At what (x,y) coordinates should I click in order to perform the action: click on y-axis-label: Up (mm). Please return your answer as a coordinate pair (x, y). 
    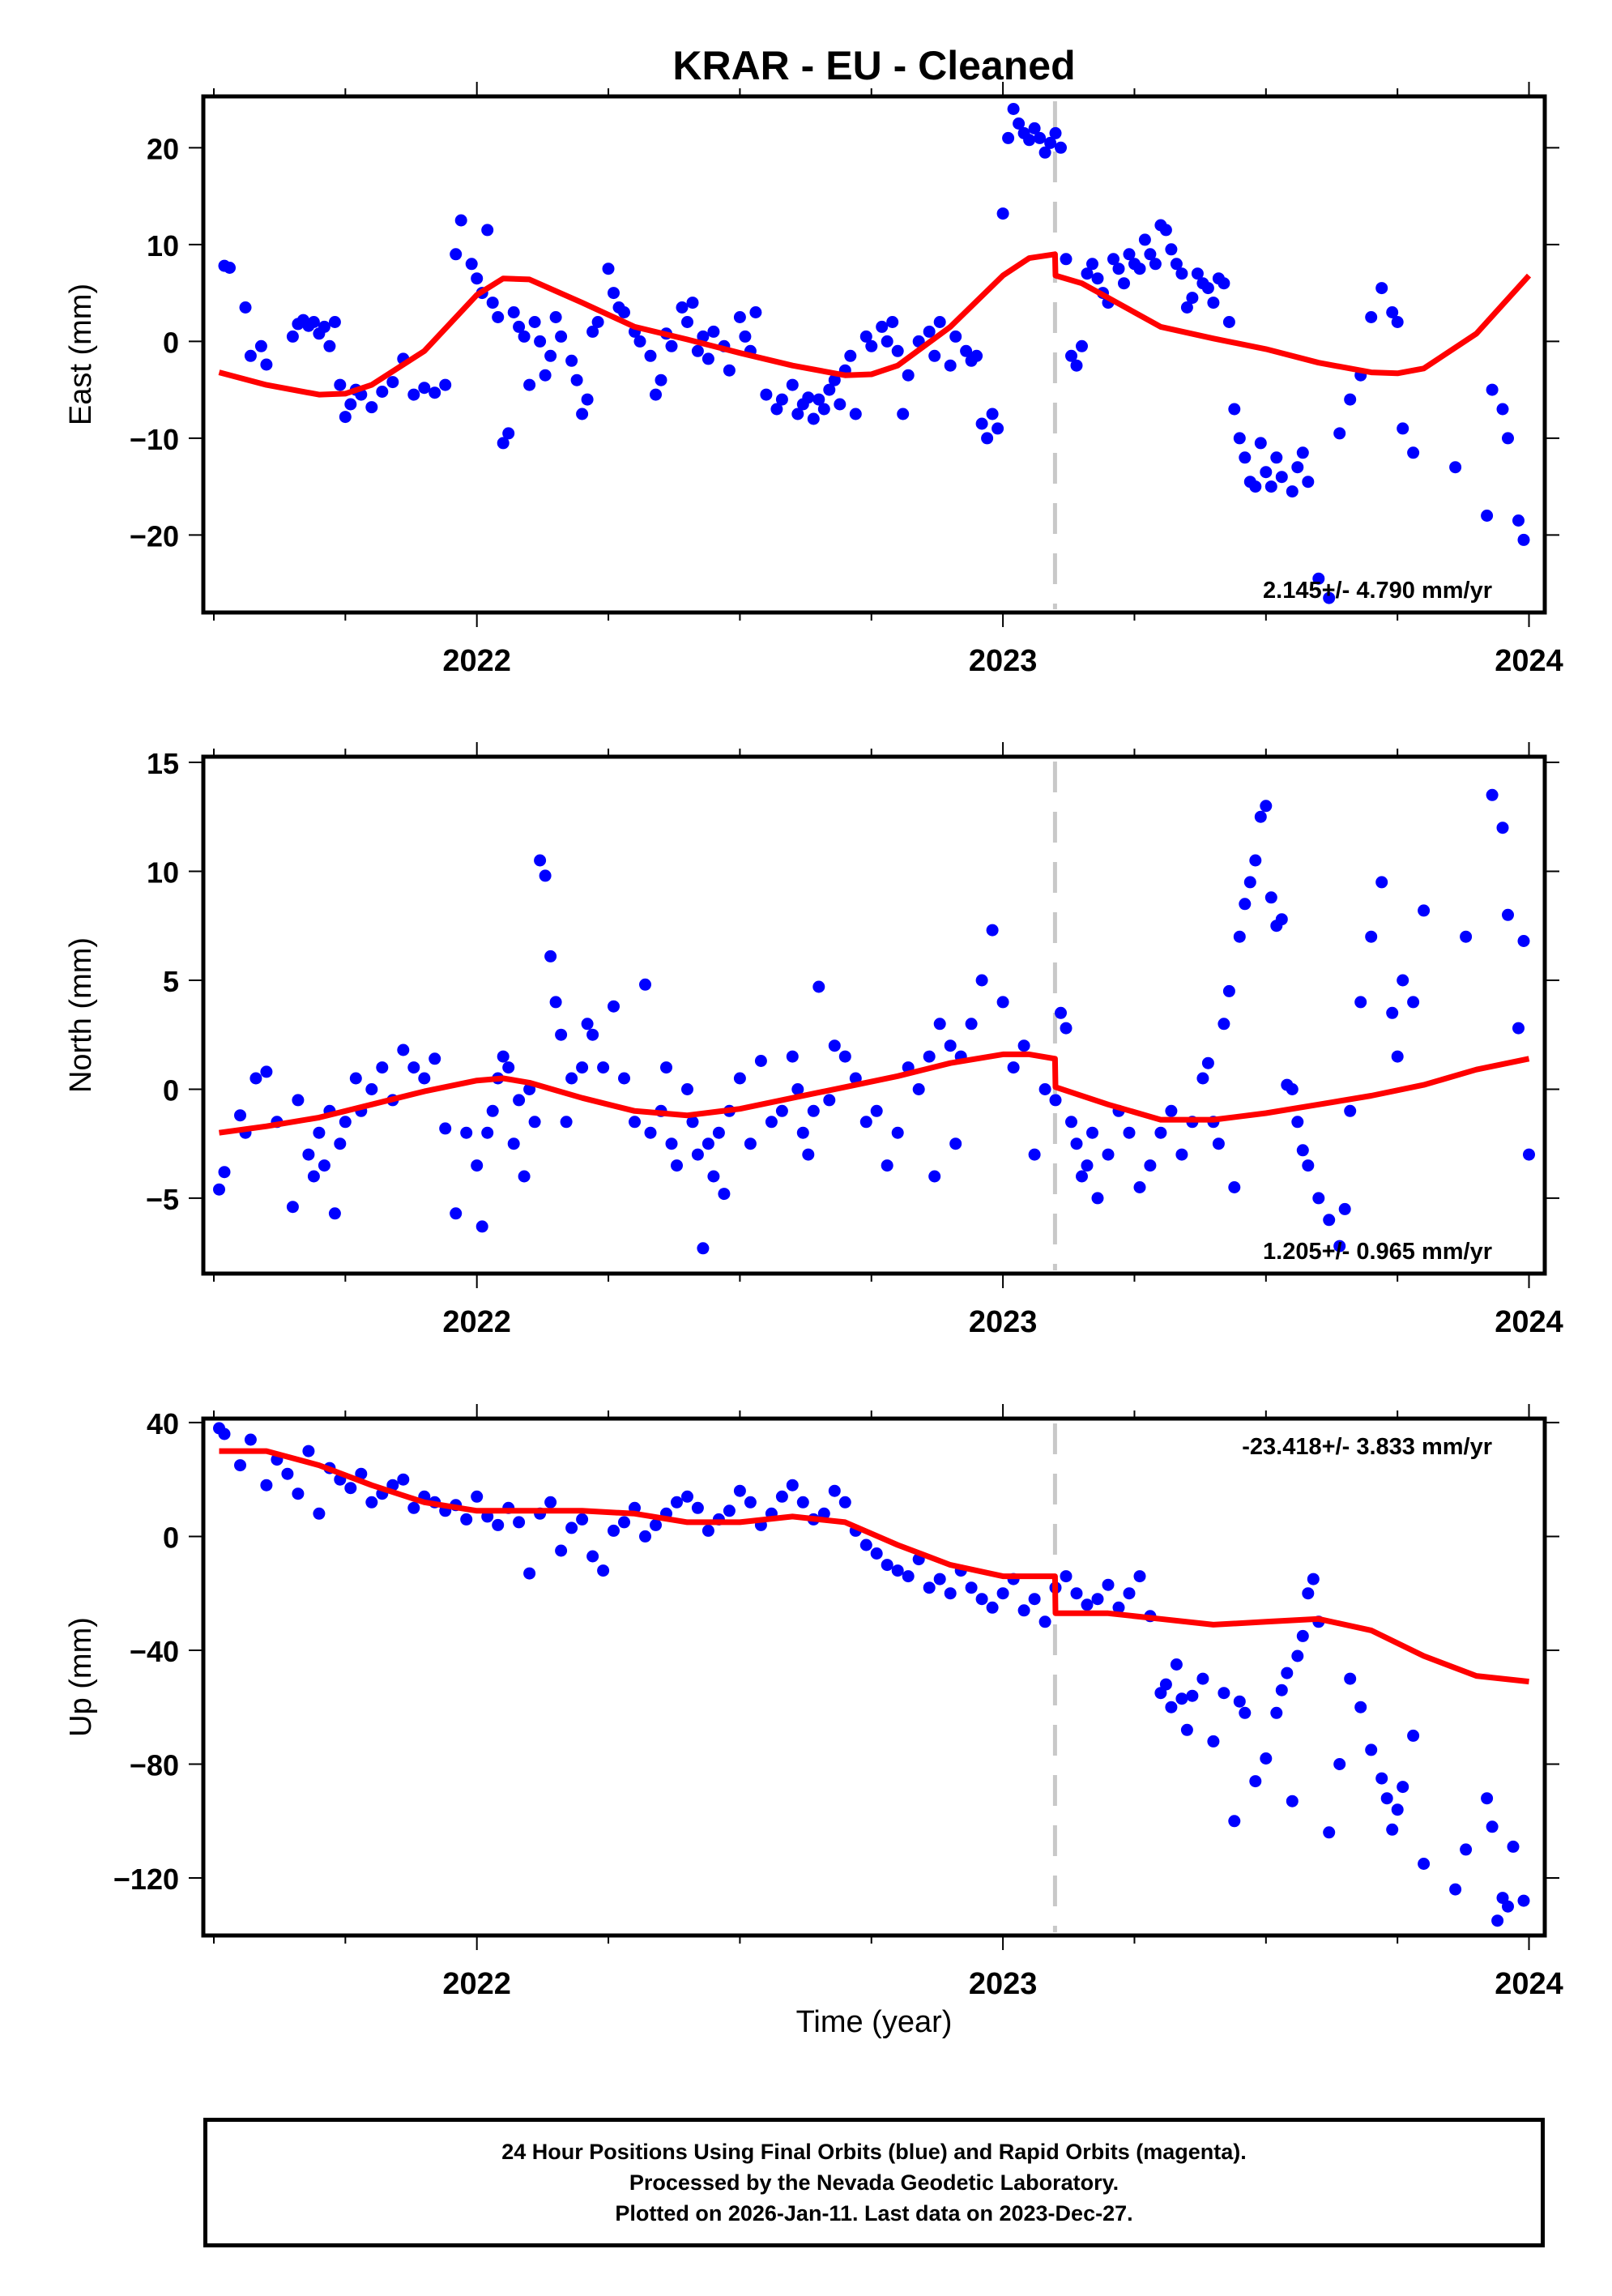
    Looking at the image, I should click on (81, 1677).